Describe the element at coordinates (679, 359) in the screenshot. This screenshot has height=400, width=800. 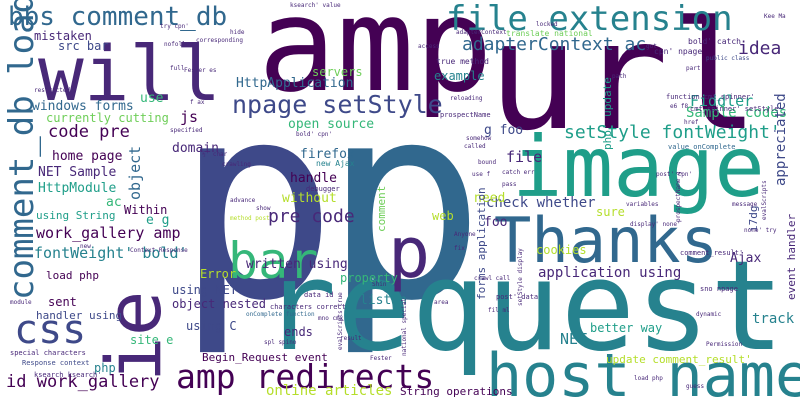
I see `cloud-word: update comment_result'` at that location.